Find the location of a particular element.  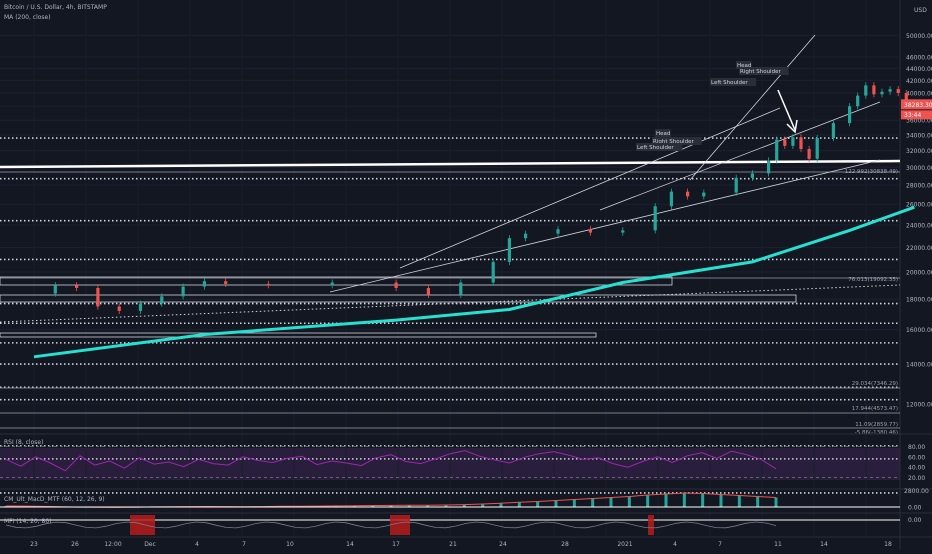

mfi-label: MFI (14, 20, 80) is located at coordinates (28, 521).